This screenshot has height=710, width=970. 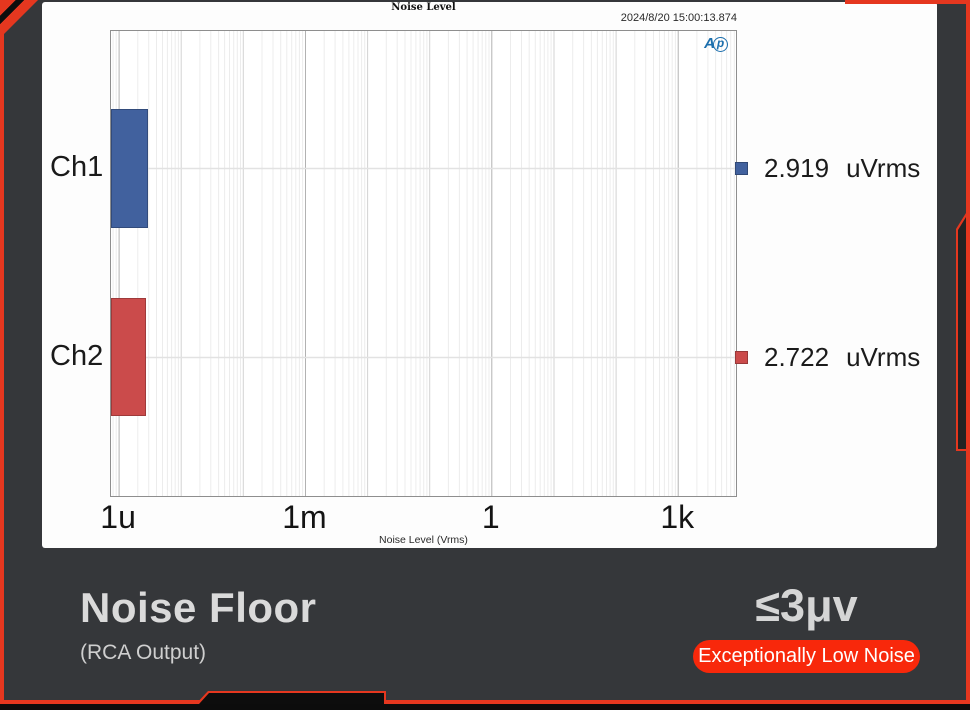 What do you see at coordinates (883, 356) in the screenshot?
I see `legend-unit-ch2: uVrms` at bounding box center [883, 356].